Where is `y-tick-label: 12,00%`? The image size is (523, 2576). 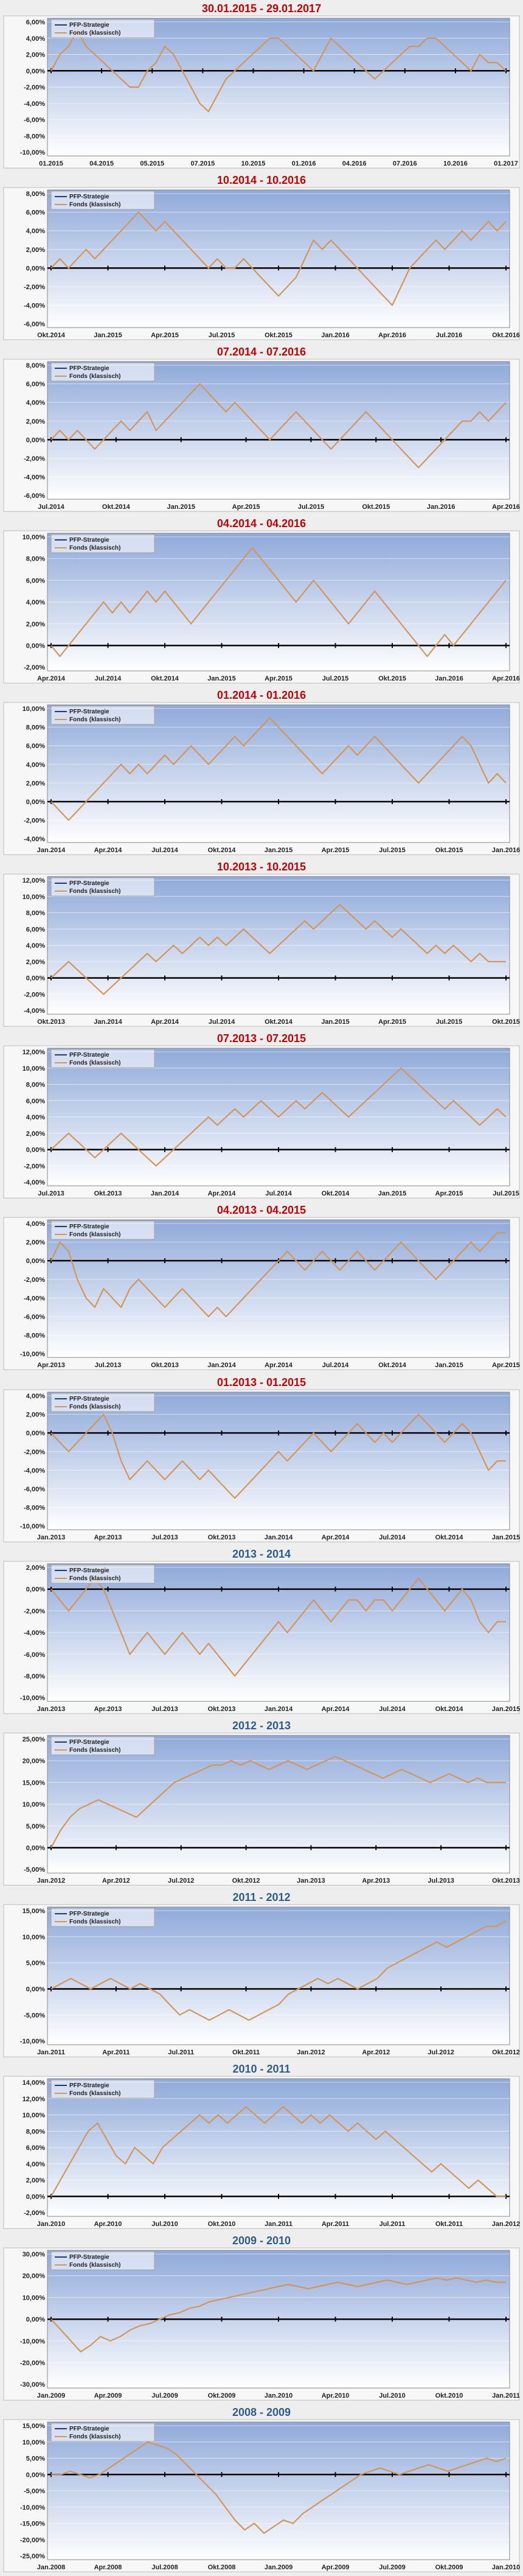
y-tick-label: 12,00% is located at coordinates (35, 1052).